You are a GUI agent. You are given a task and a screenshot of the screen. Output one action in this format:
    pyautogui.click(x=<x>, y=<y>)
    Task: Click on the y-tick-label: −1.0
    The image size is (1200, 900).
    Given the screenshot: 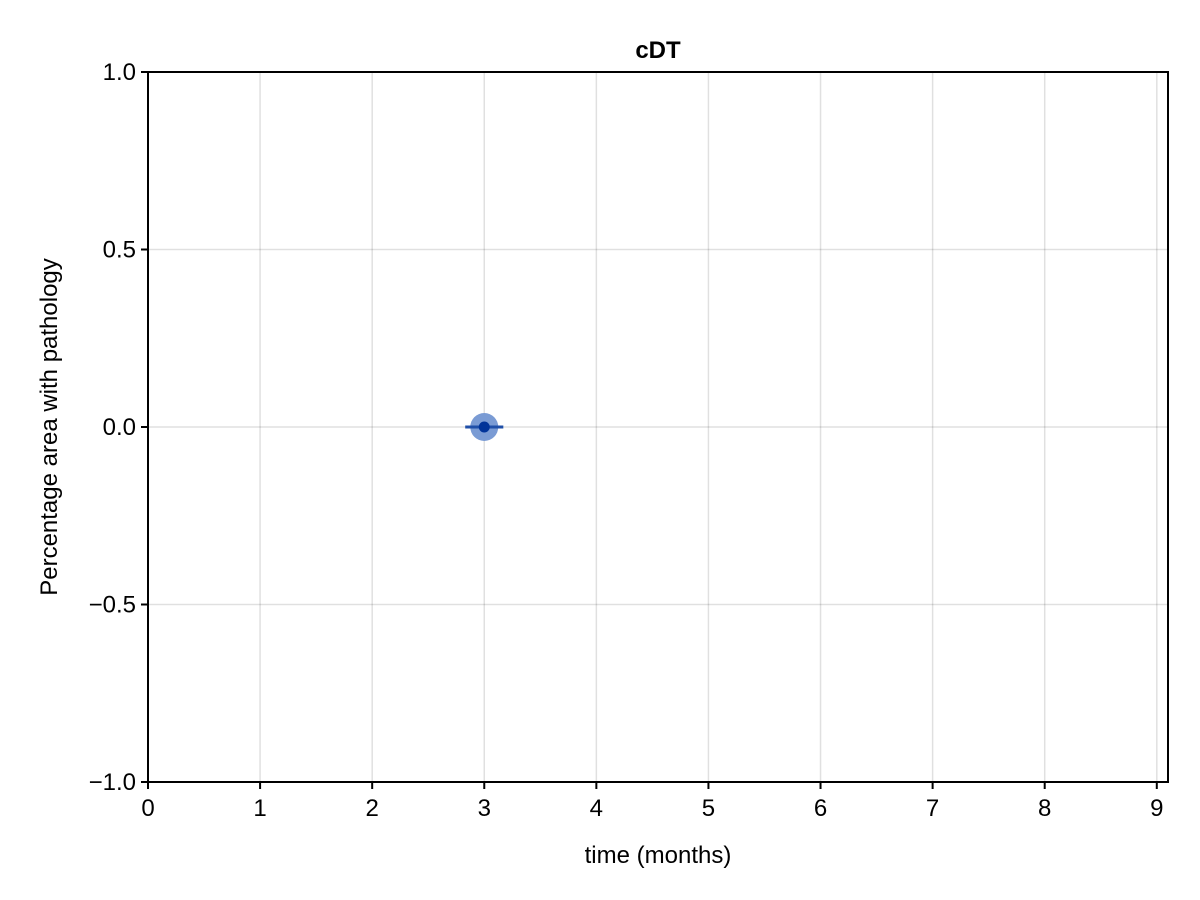 What is the action you would take?
    pyautogui.click(x=112, y=782)
    